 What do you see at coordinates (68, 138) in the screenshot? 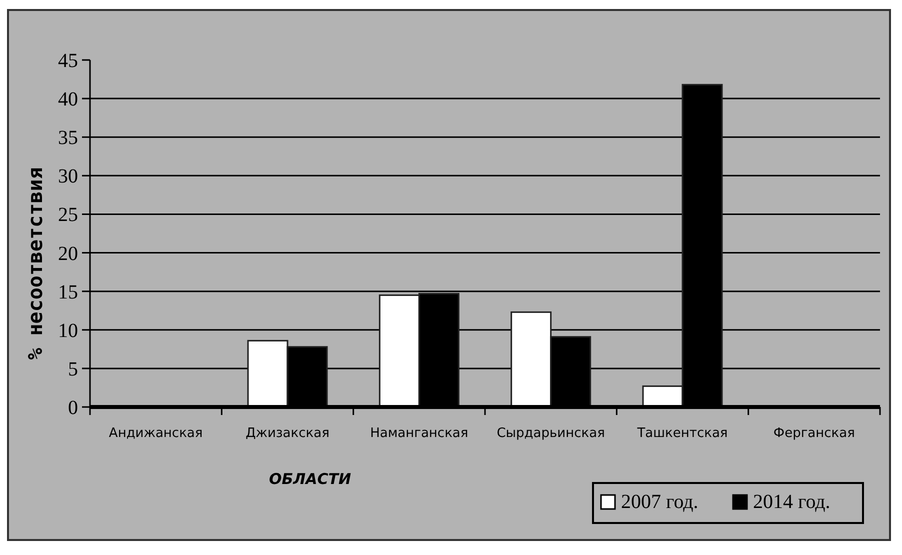
I see `y-tick-label: 35` at bounding box center [68, 138].